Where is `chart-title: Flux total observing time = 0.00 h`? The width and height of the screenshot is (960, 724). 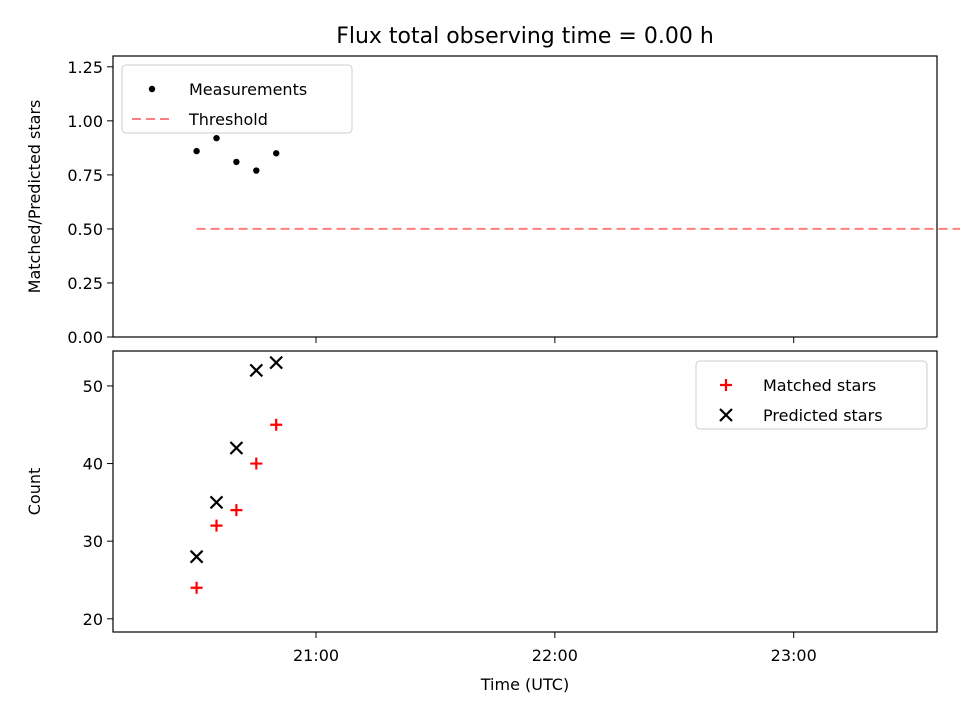 chart-title: Flux total observing time = 0.00 h is located at coordinates (525, 36).